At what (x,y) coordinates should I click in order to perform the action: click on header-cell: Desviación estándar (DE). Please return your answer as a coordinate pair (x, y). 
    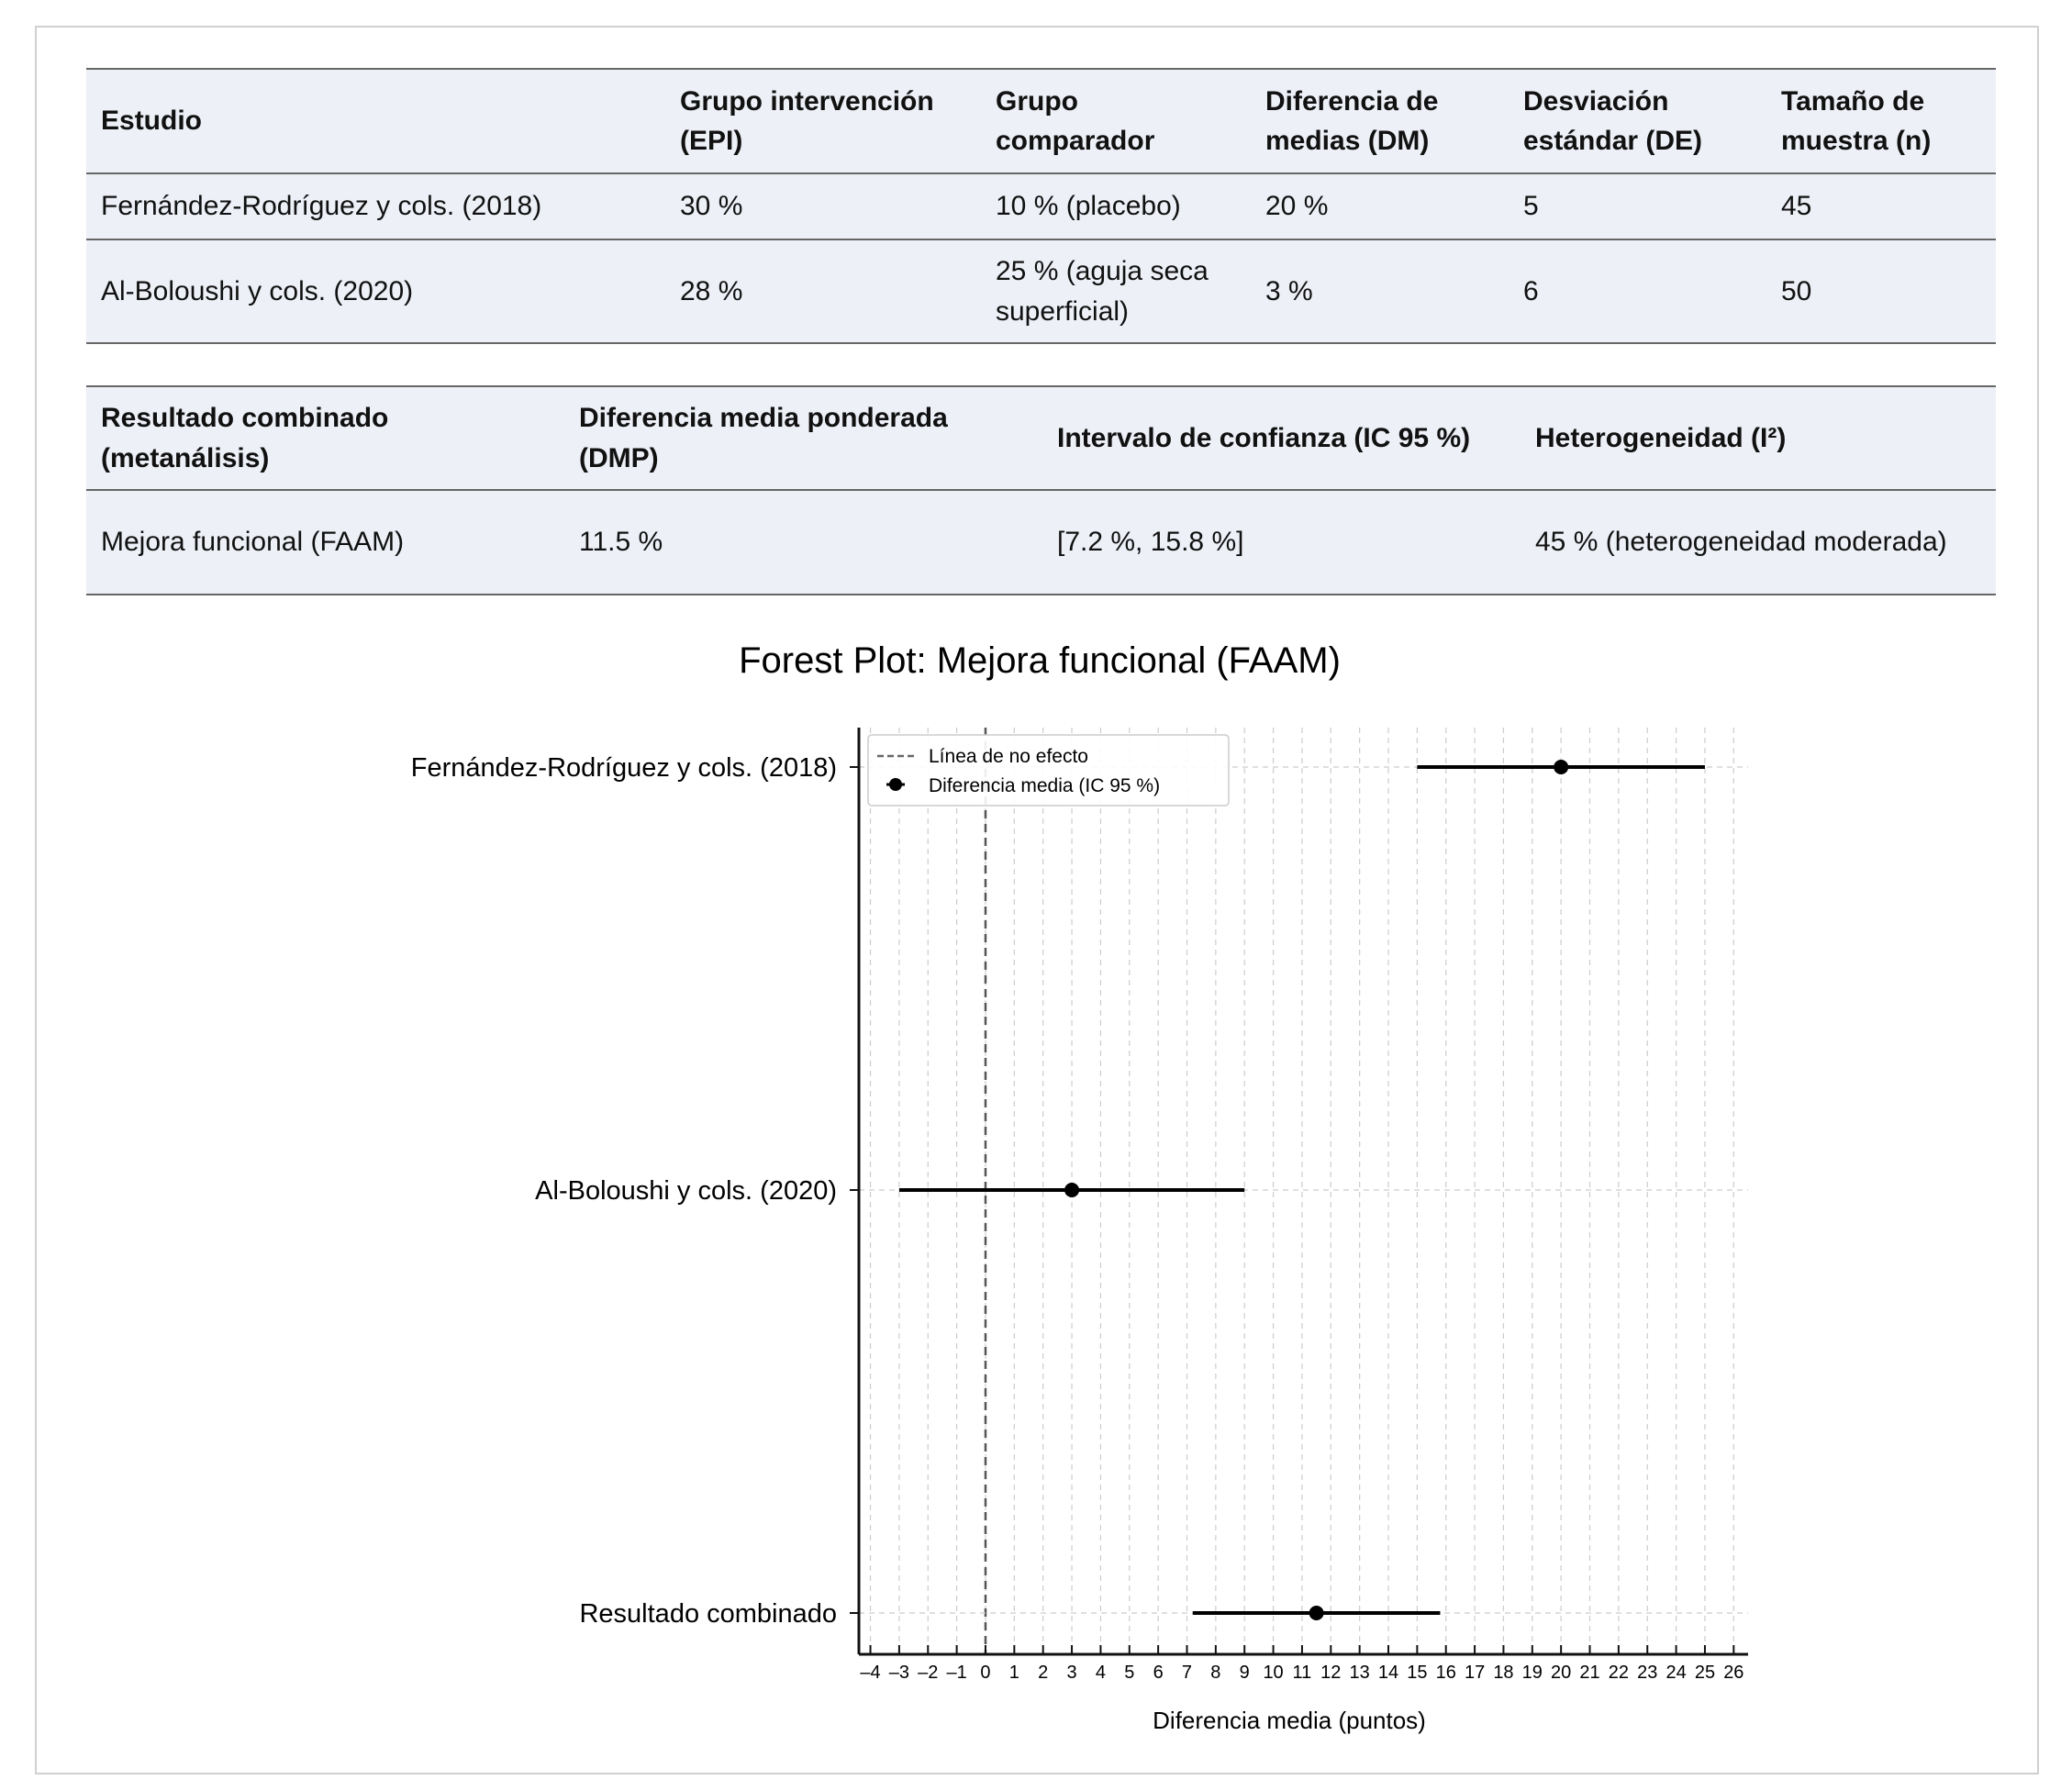
    Looking at the image, I should click on (1637, 121).